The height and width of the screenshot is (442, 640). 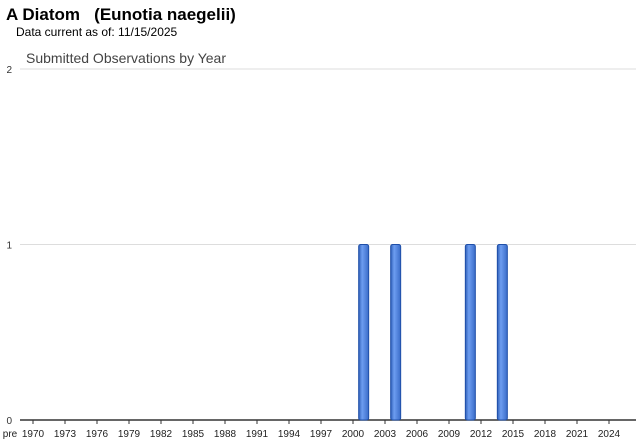 I want to click on x-tick-label: 1988, so click(x=225, y=434).